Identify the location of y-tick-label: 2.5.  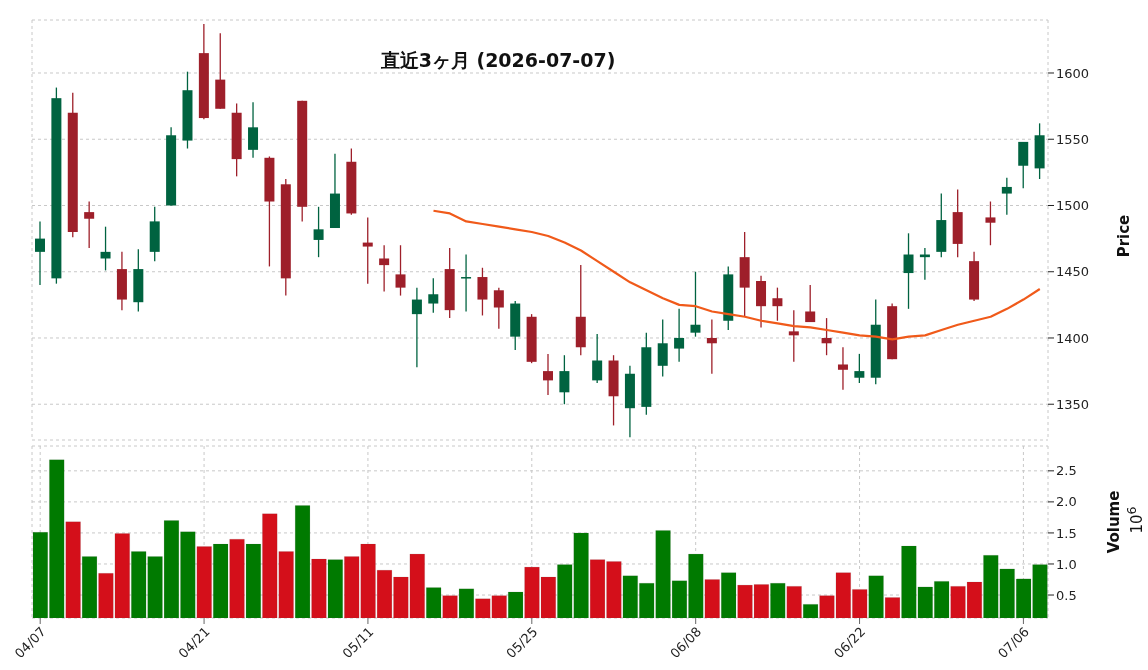
(1066, 471).